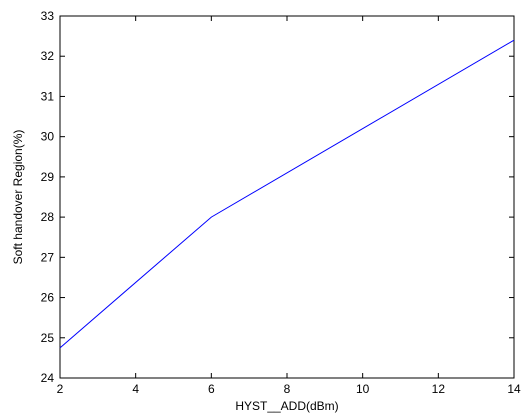 The width and height of the screenshot is (526, 418). Describe the element at coordinates (48, 338) in the screenshot. I see `y-tick-label: 25` at that location.